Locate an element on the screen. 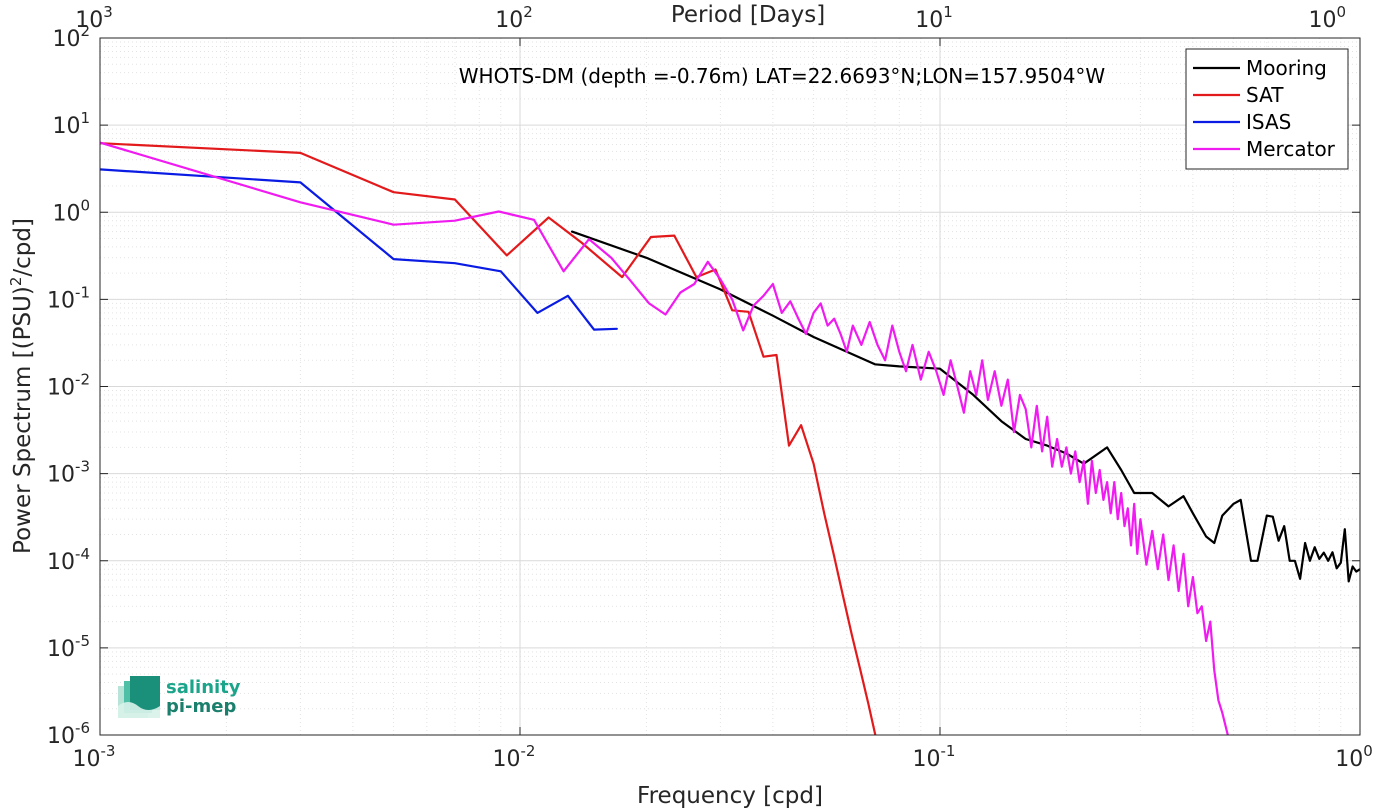 This screenshot has height=809, width=1383. y-tick-label-exponent: -5 is located at coordinates (82, 641).